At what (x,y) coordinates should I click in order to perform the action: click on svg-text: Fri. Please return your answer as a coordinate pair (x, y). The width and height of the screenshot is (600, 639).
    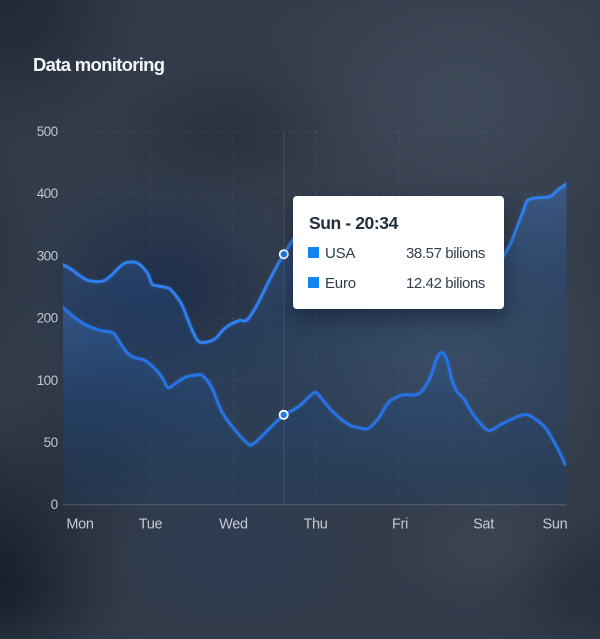
    Looking at the image, I should click on (400, 525).